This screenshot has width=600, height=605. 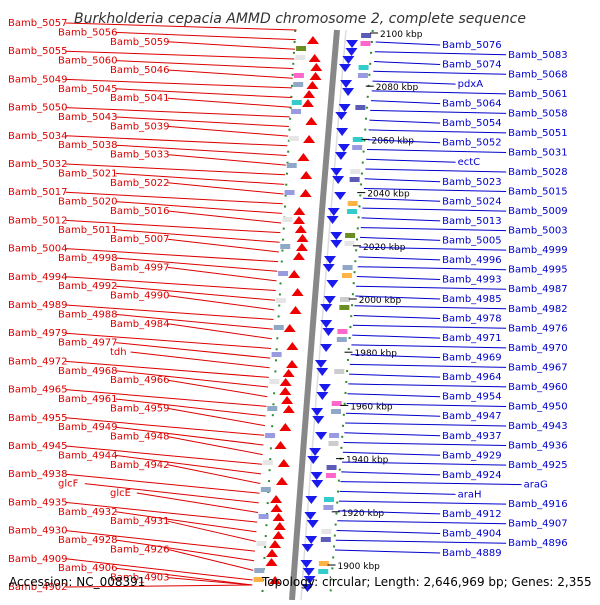 I want to click on gene-label-left: Bamb_4932, so click(x=88, y=512).